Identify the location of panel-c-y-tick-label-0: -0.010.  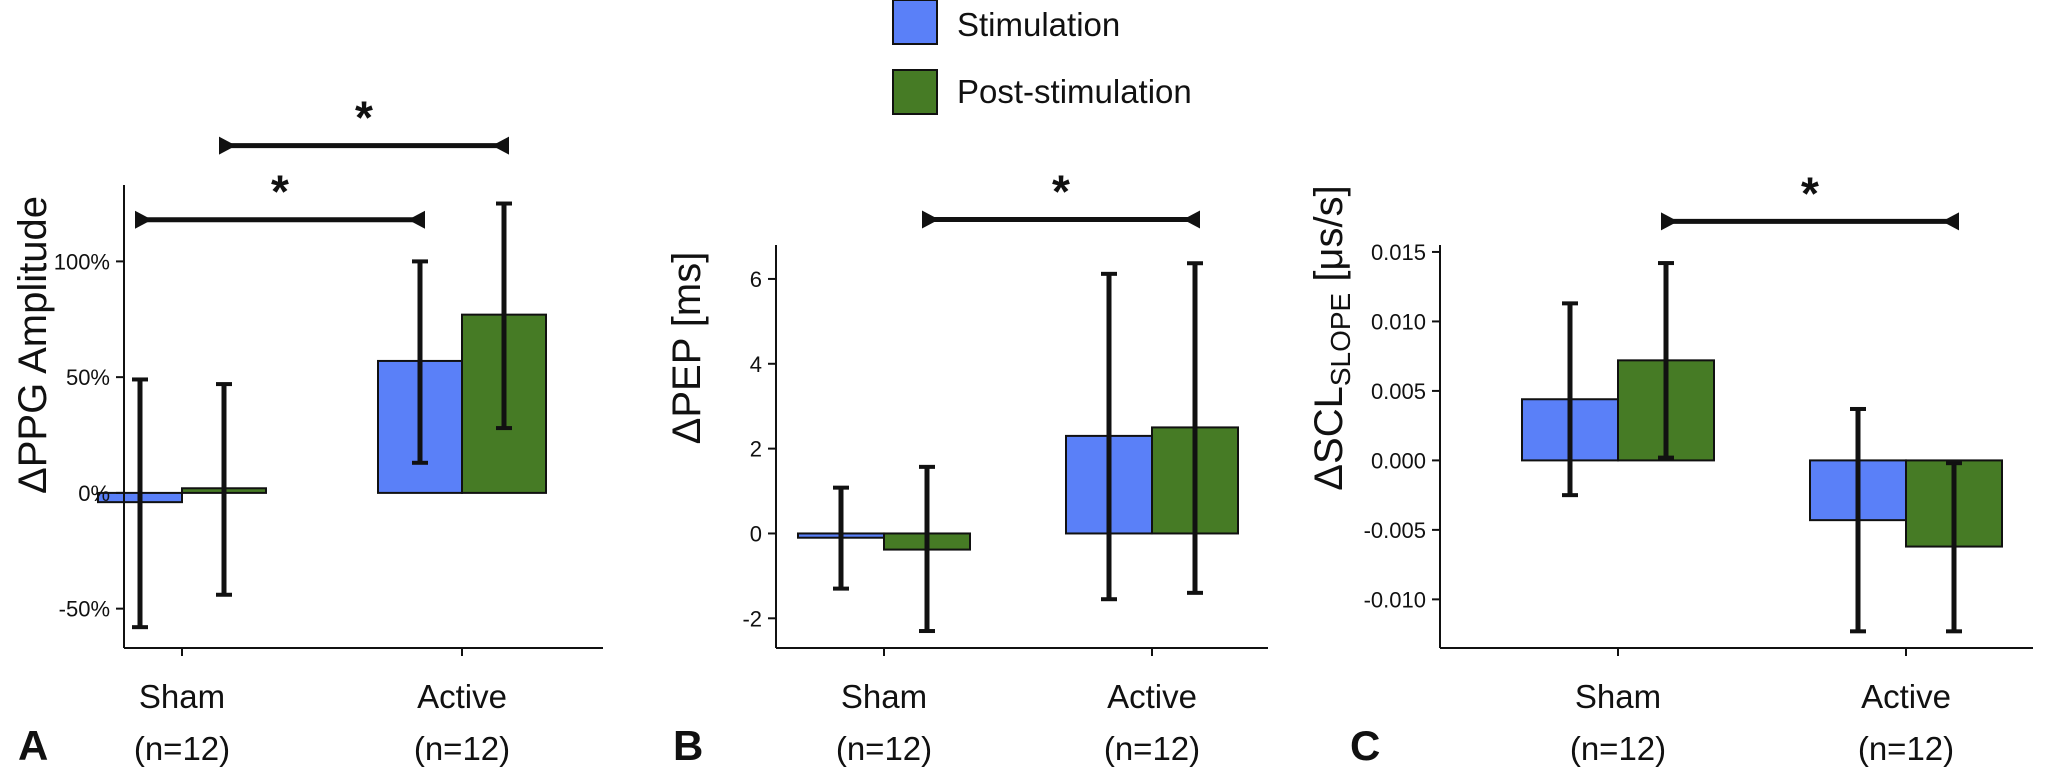
(1395, 599).